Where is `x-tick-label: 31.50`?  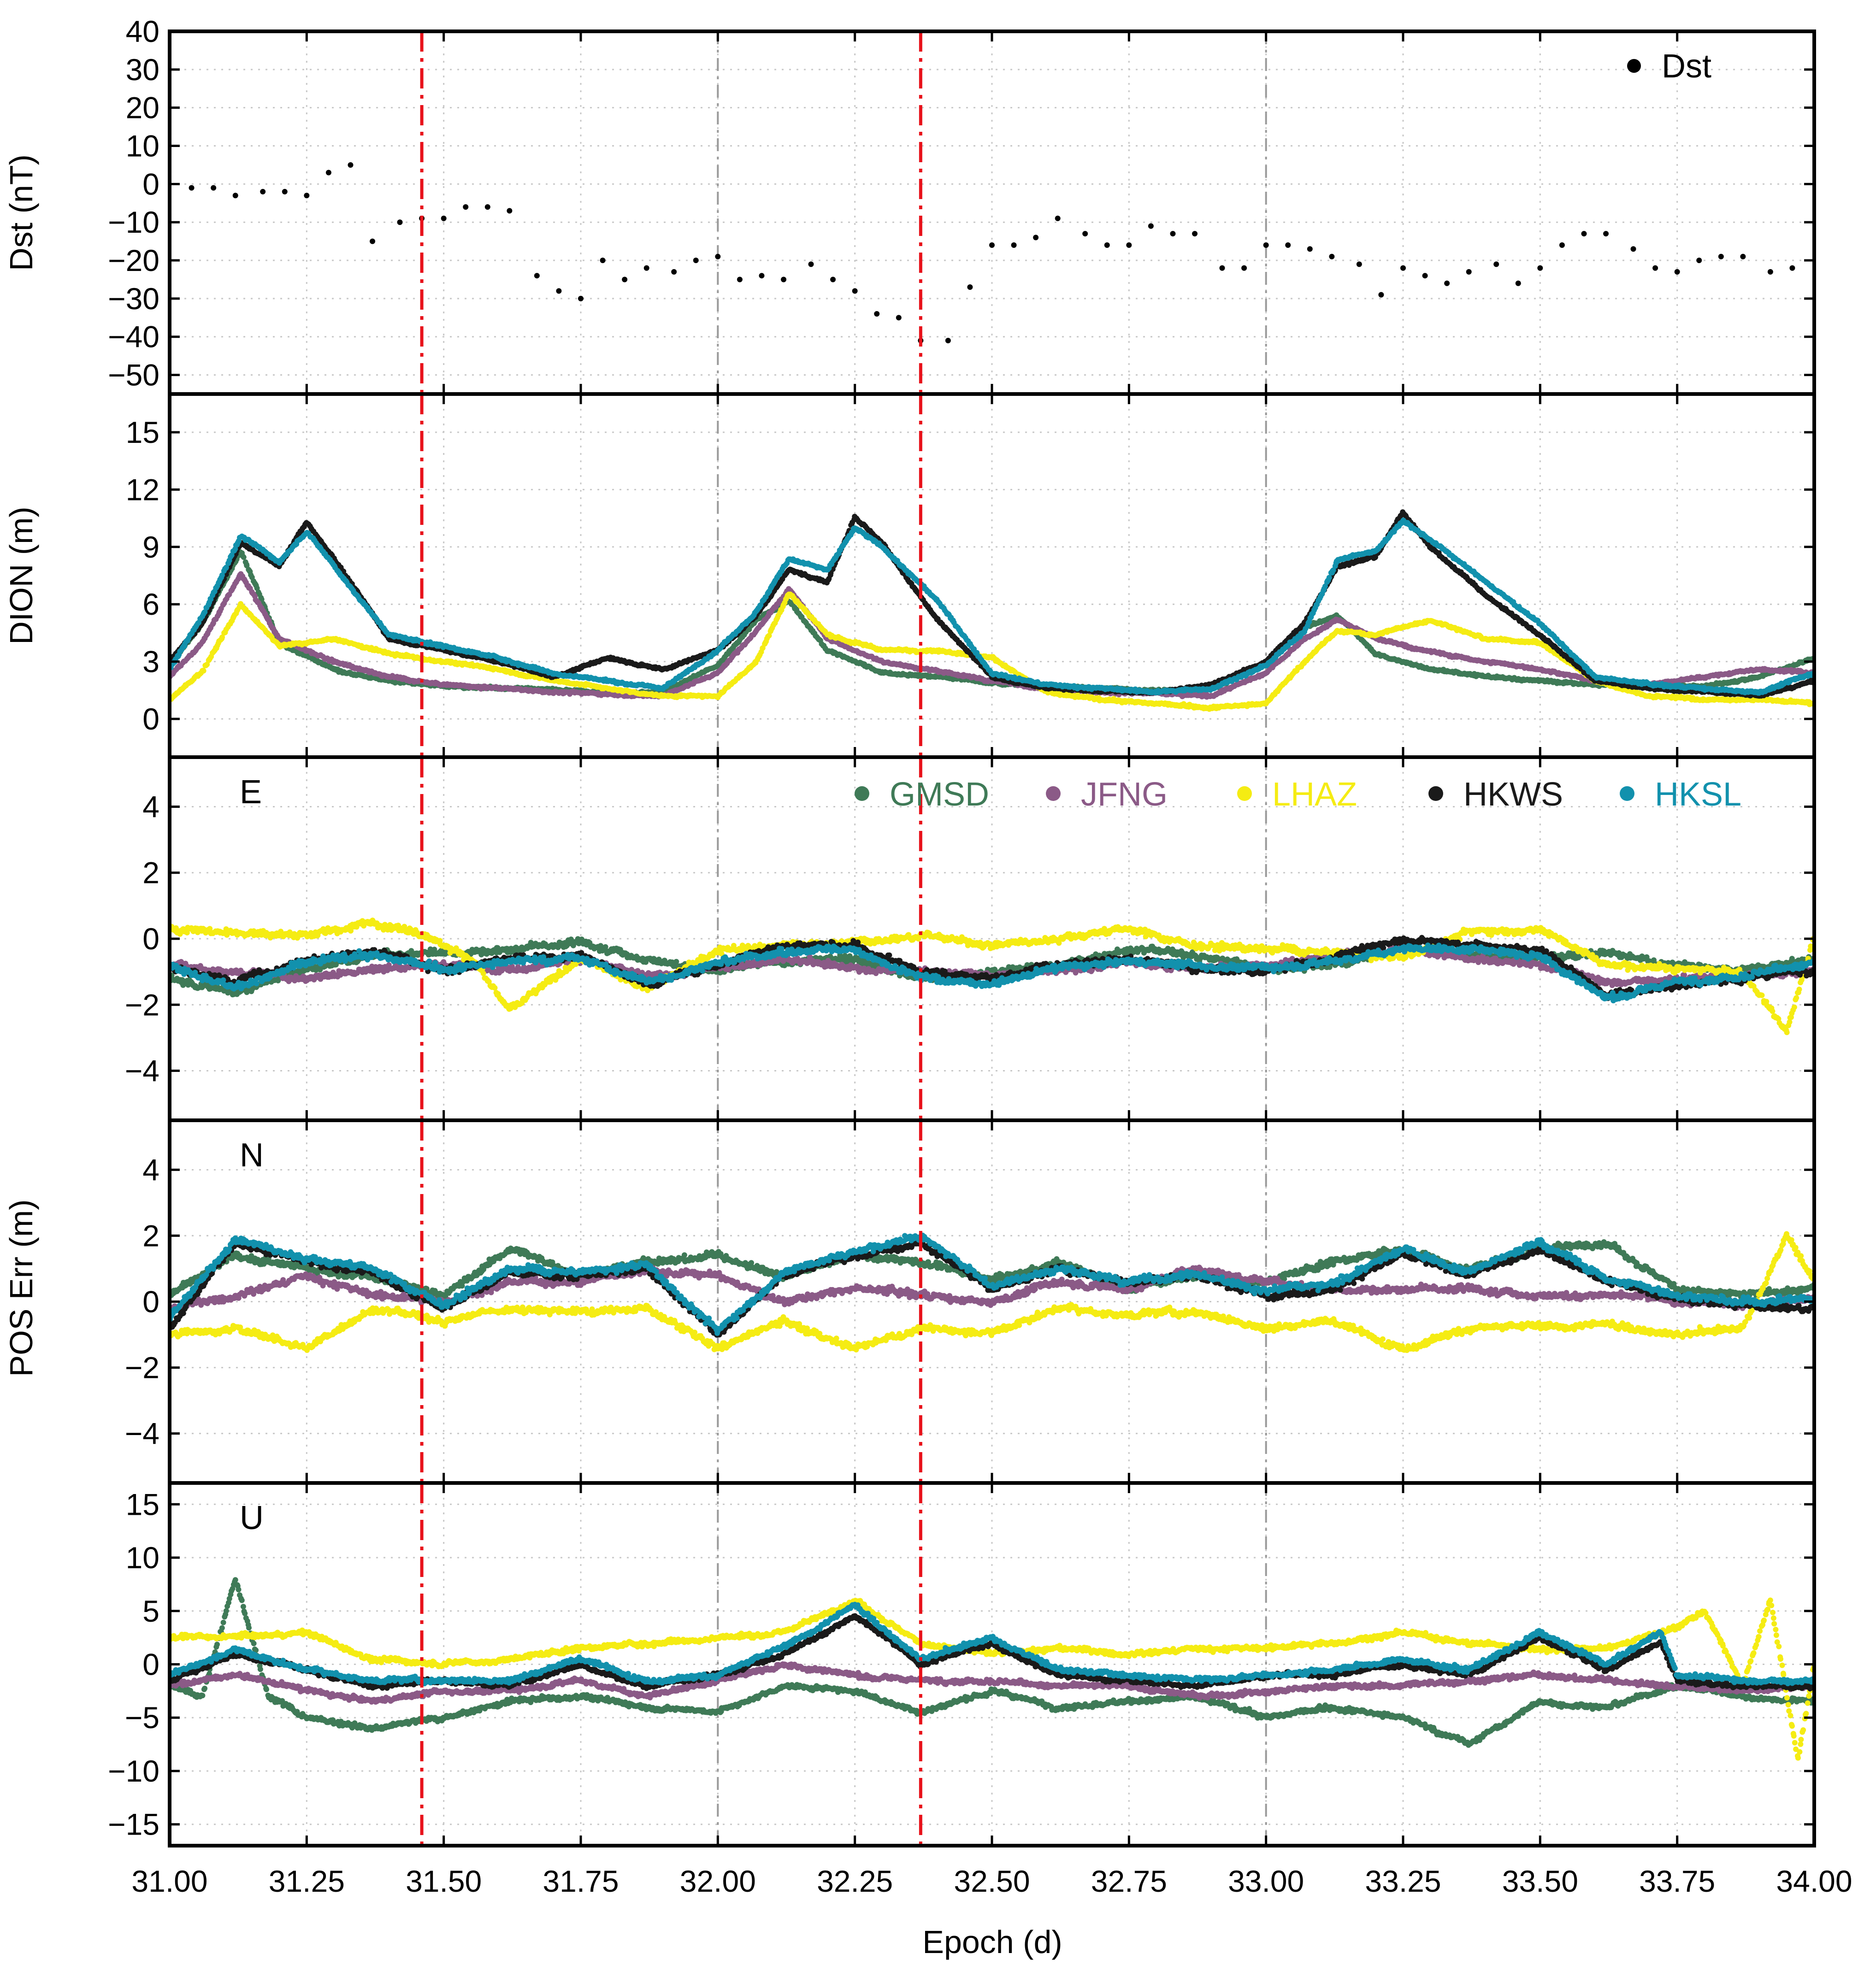 x-tick-label: 31.50 is located at coordinates (444, 1881).